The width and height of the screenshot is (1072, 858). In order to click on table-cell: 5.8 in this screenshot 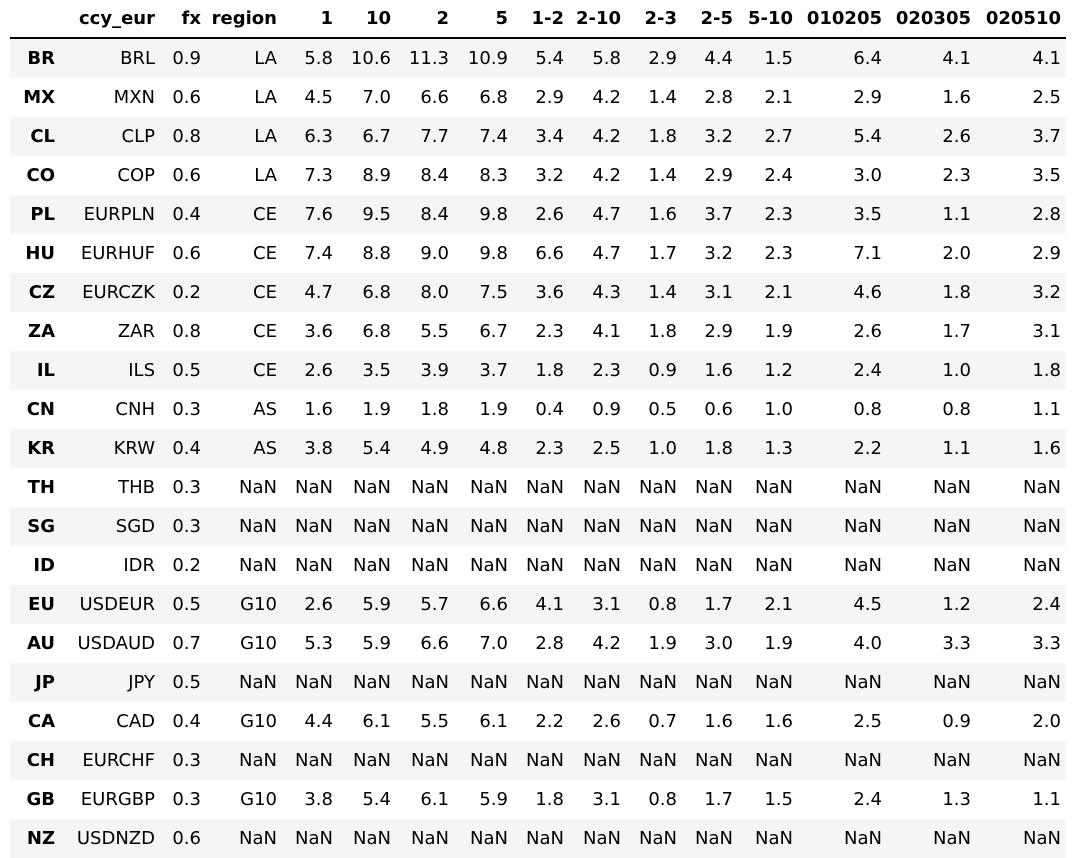, I will do `click(606, 58)`.